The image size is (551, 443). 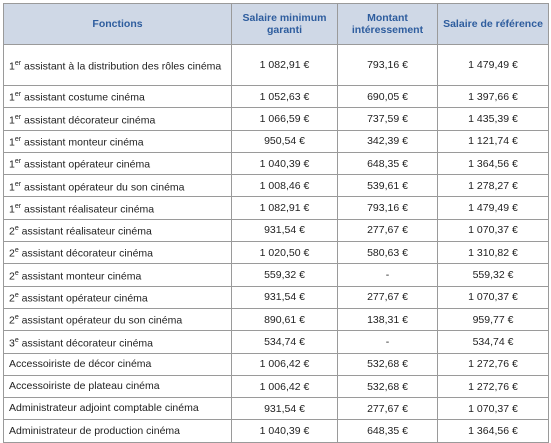 I want to click on function-cell: 3e assistant décorateur cinéma, so click(x=117, y=342).